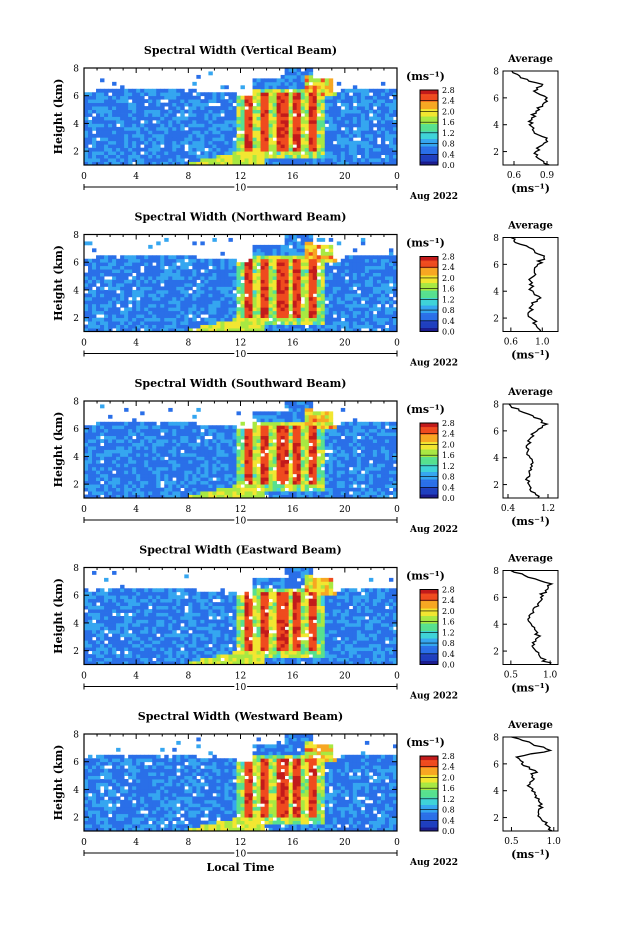 The image size is (618, 929). What do you see at coordinates (429, 289) in the screenshot?
I see `colorbar-segment` at bounding box center [429, 289].